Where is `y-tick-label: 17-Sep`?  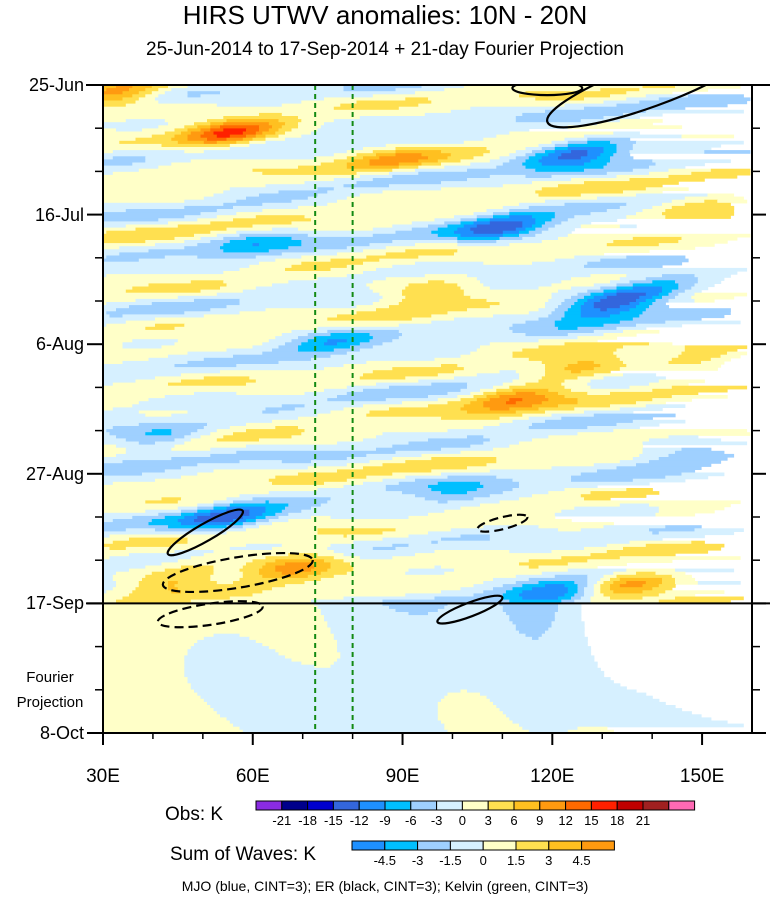
y-tick-label: 17-Sep is located at coordinates (54, 603).